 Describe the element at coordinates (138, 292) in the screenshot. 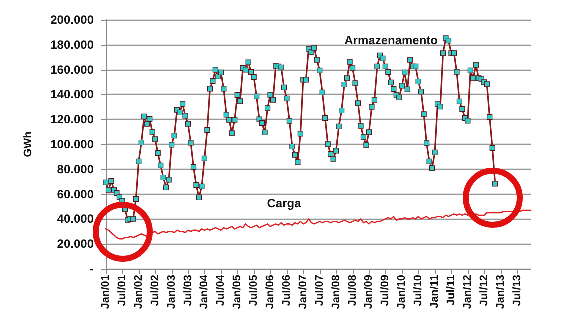

I see `x-tick-label: Jan/02` at that location.